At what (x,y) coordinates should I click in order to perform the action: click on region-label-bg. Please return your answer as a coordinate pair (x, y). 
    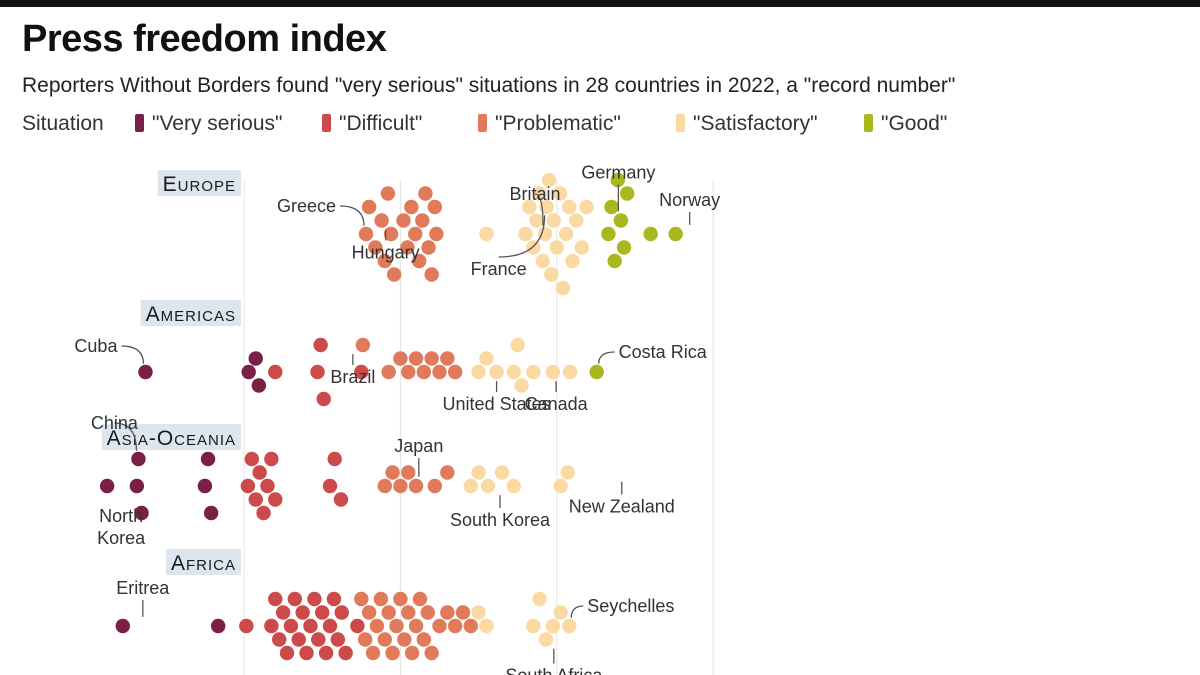
    Looking at the image, I should click on (190, 313).